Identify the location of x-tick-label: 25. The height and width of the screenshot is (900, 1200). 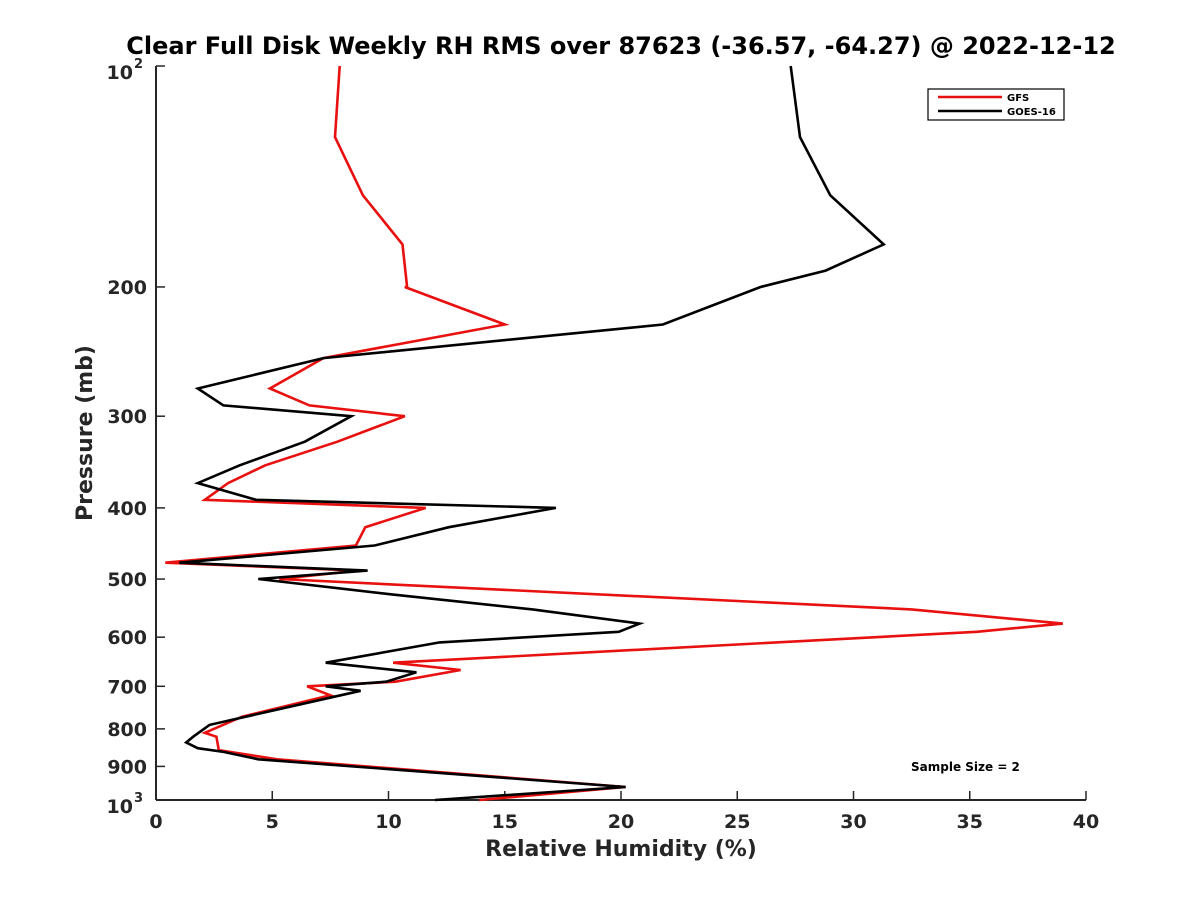
(737, 822).